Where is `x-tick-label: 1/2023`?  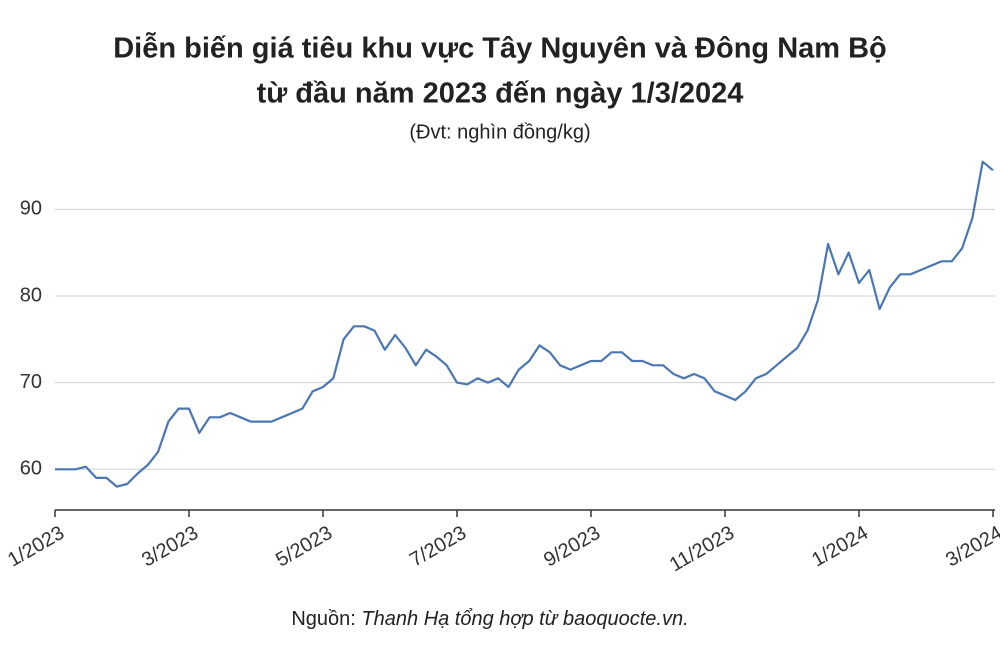
x-tick-label: 1/2023 is located at coordinates (36, 547).